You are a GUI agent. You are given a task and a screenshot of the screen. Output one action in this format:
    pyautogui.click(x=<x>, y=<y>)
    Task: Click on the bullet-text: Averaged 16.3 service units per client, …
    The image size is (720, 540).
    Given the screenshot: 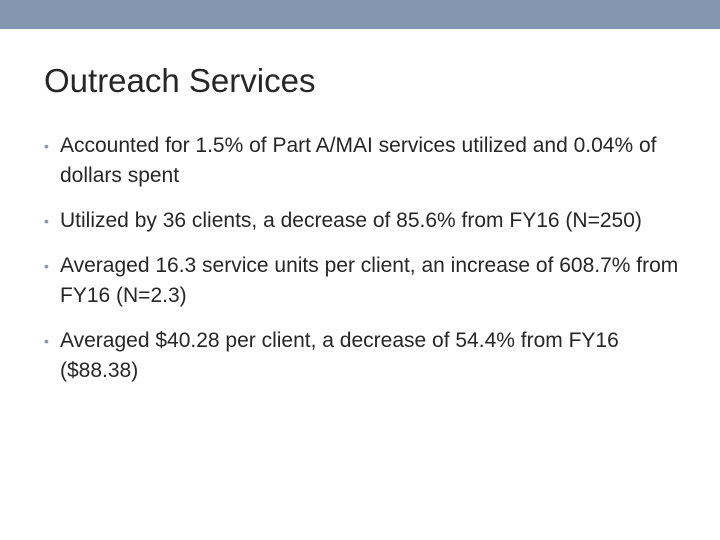 What is the action you would take?
    pyautogui.click(x=369, y=280)
    